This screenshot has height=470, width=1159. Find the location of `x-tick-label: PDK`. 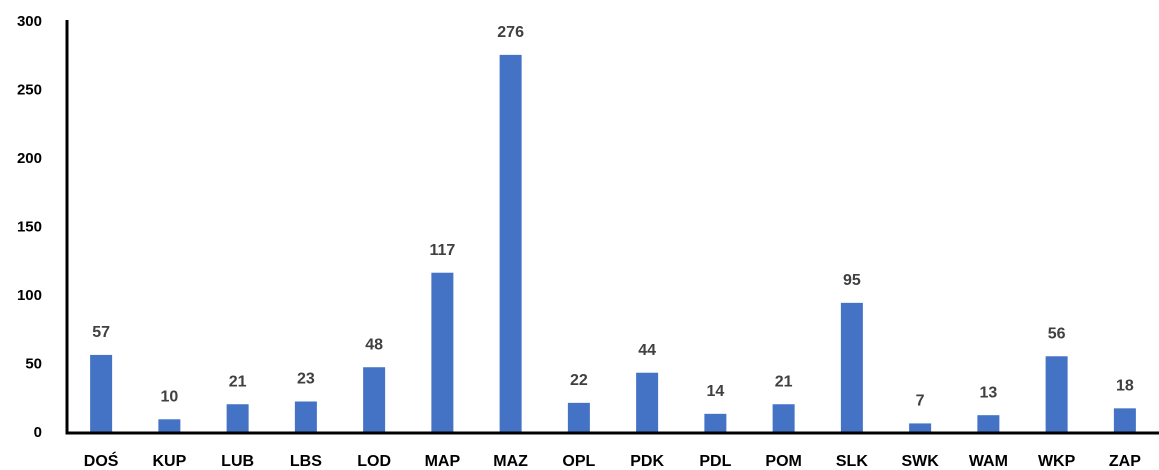

x-tick-label: PDK is located at coordinates (647, 461).